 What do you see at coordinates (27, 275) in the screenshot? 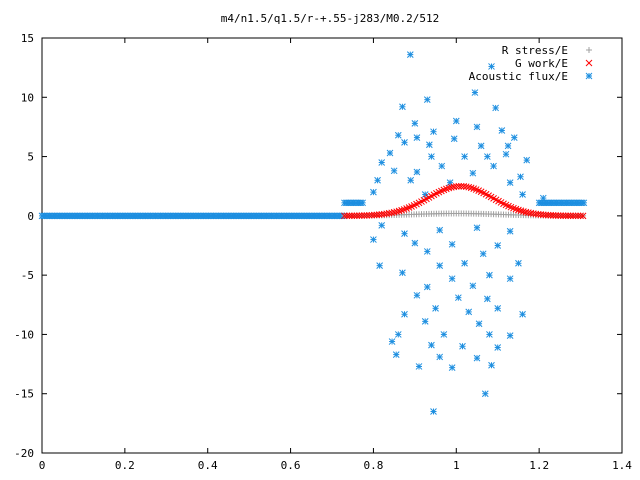
I see `y-tick-label: -5` at bounding box center [27, 275].